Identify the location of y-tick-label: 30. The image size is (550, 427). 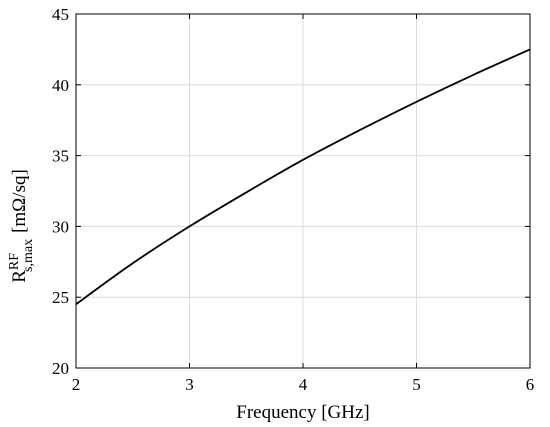
(60, 226).